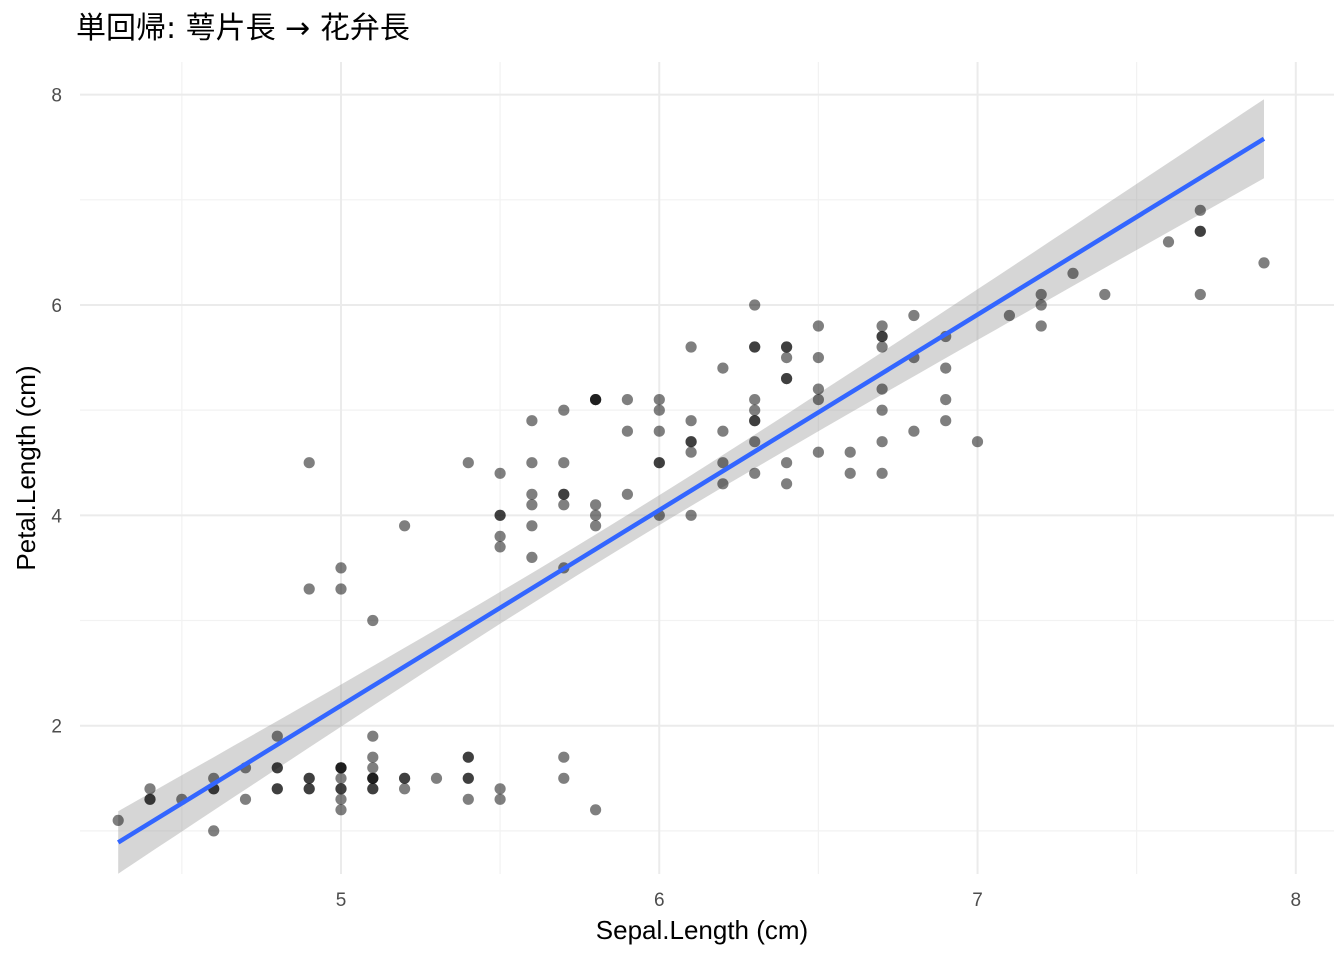 The image size is (1344, 960). What do you see at coordinates (341, 900) in the screenshot?
I see `x-tick-label: 5` at bounding box center [341, 900].